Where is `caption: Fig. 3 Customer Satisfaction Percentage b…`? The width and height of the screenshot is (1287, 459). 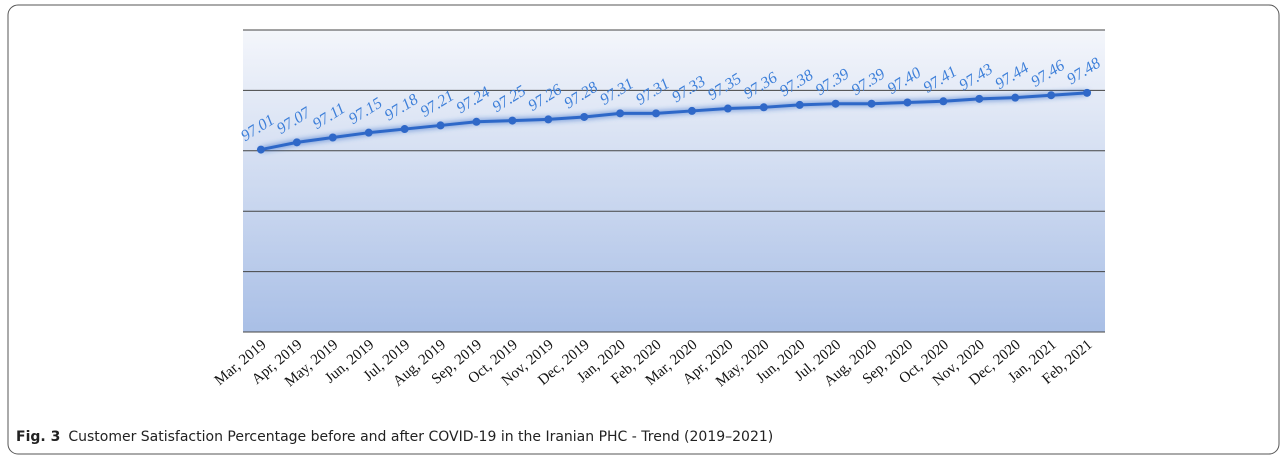 caption: Fig. 3 Customer Satisfaction Percentage b… is located at coordinates (394, 437).